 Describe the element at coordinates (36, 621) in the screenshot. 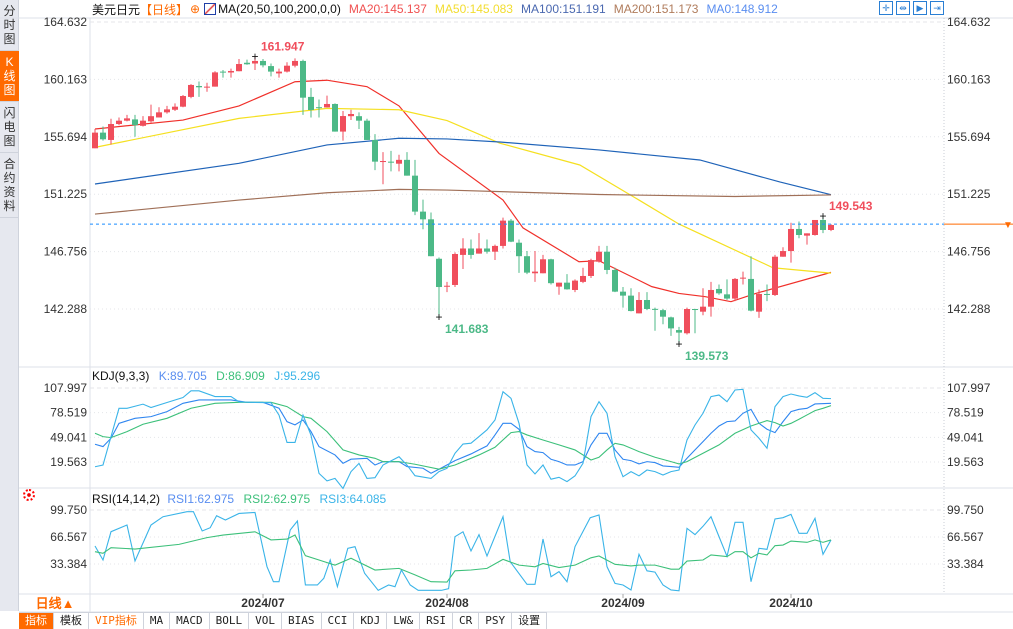

I see `toolbar-button: 指标` at that location.